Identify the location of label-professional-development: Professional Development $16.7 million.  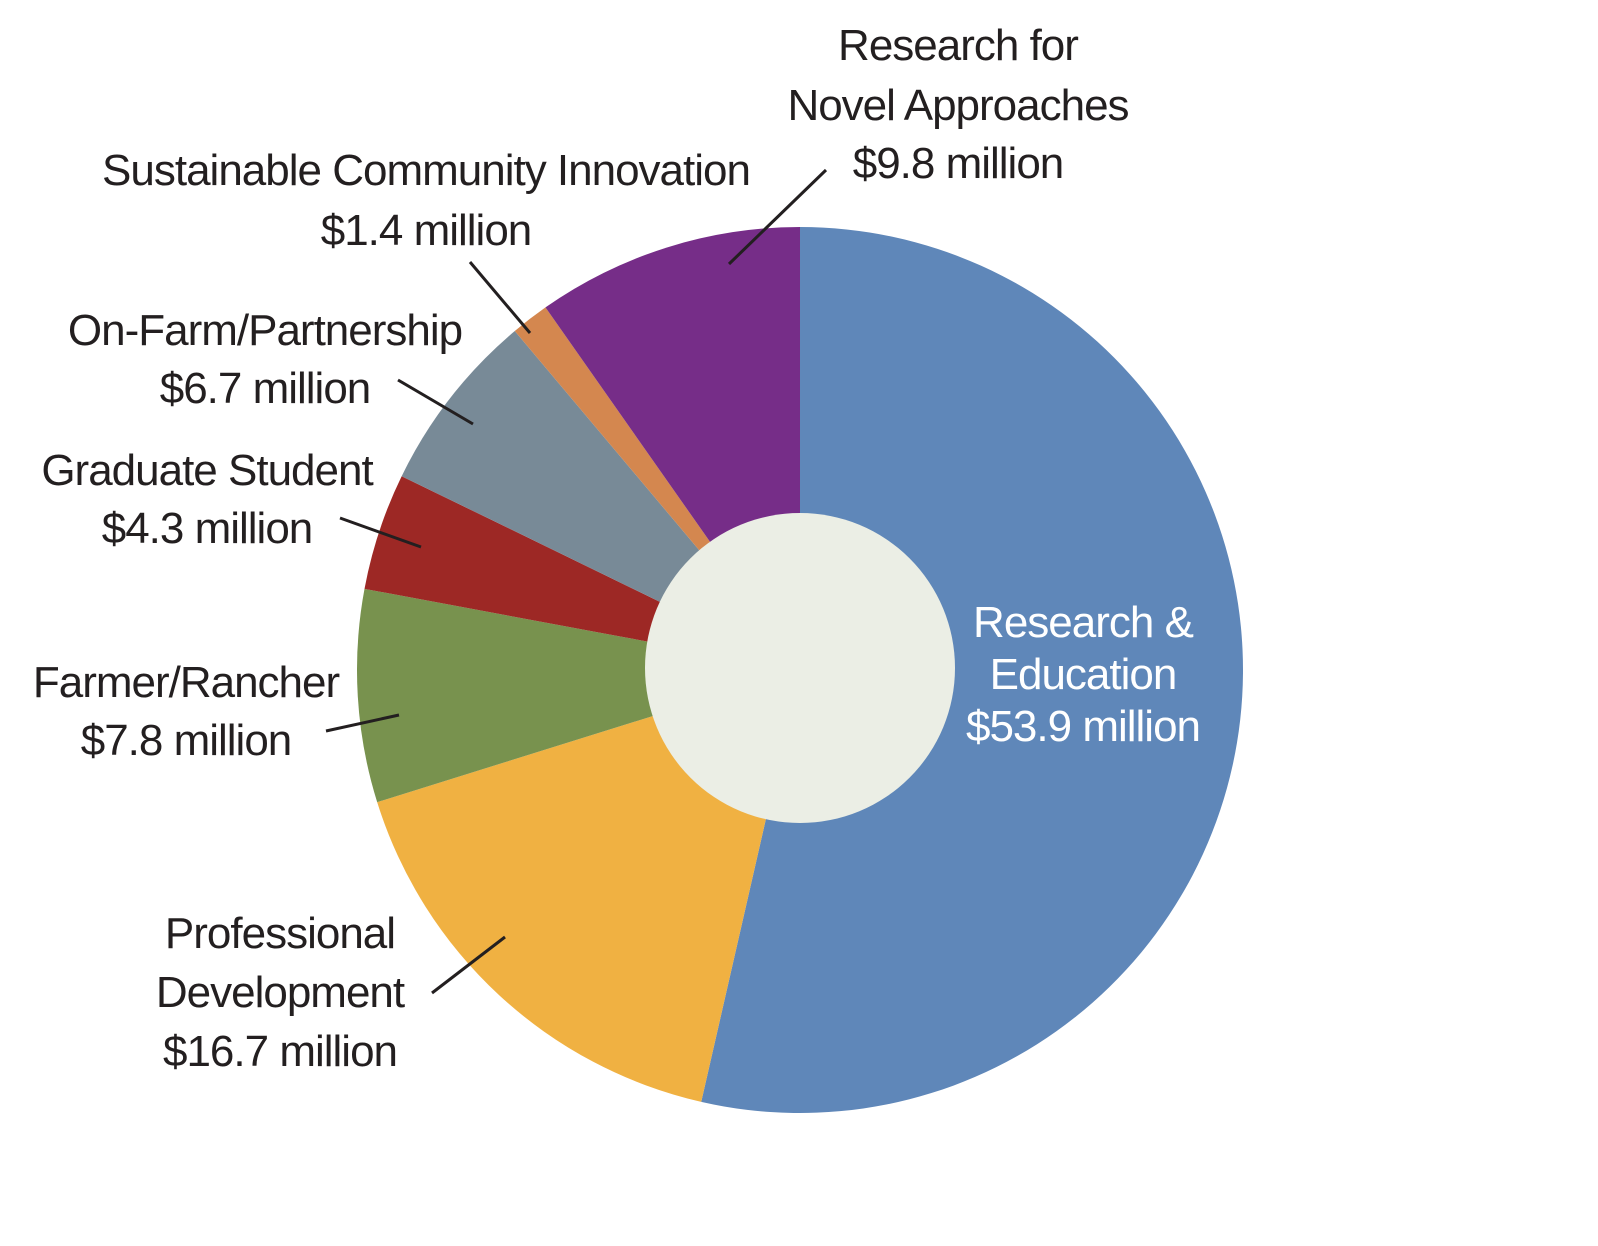
(331, 992).